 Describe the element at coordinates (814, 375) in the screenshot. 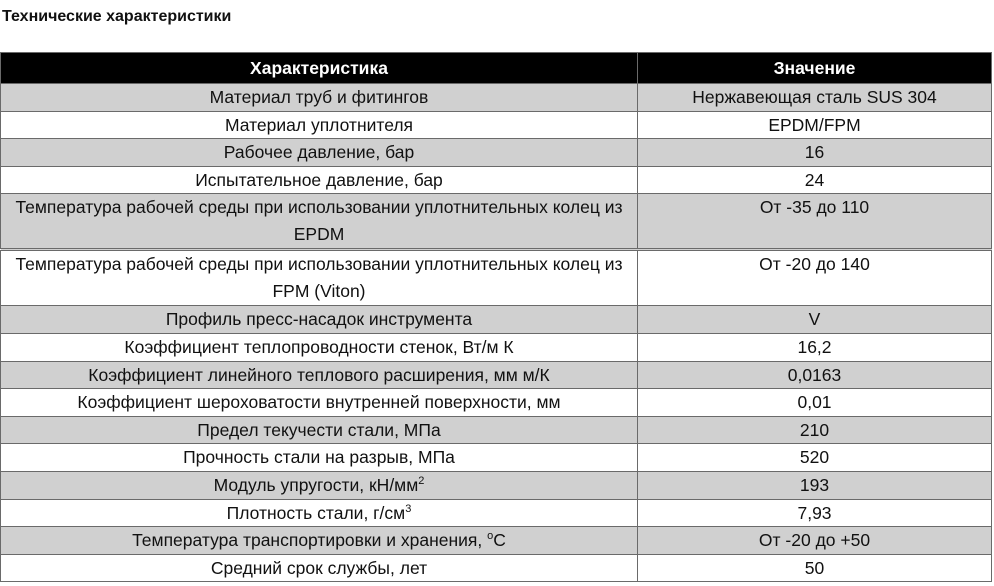

I see `cell-value: 0,0163` at that location.